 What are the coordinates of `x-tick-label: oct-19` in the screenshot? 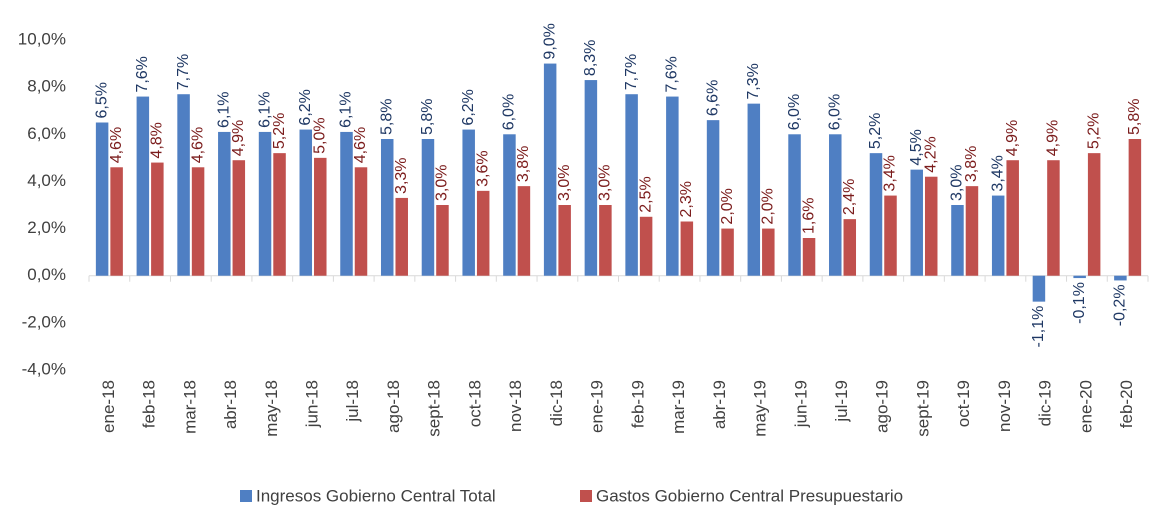 It's located at (963, 403).